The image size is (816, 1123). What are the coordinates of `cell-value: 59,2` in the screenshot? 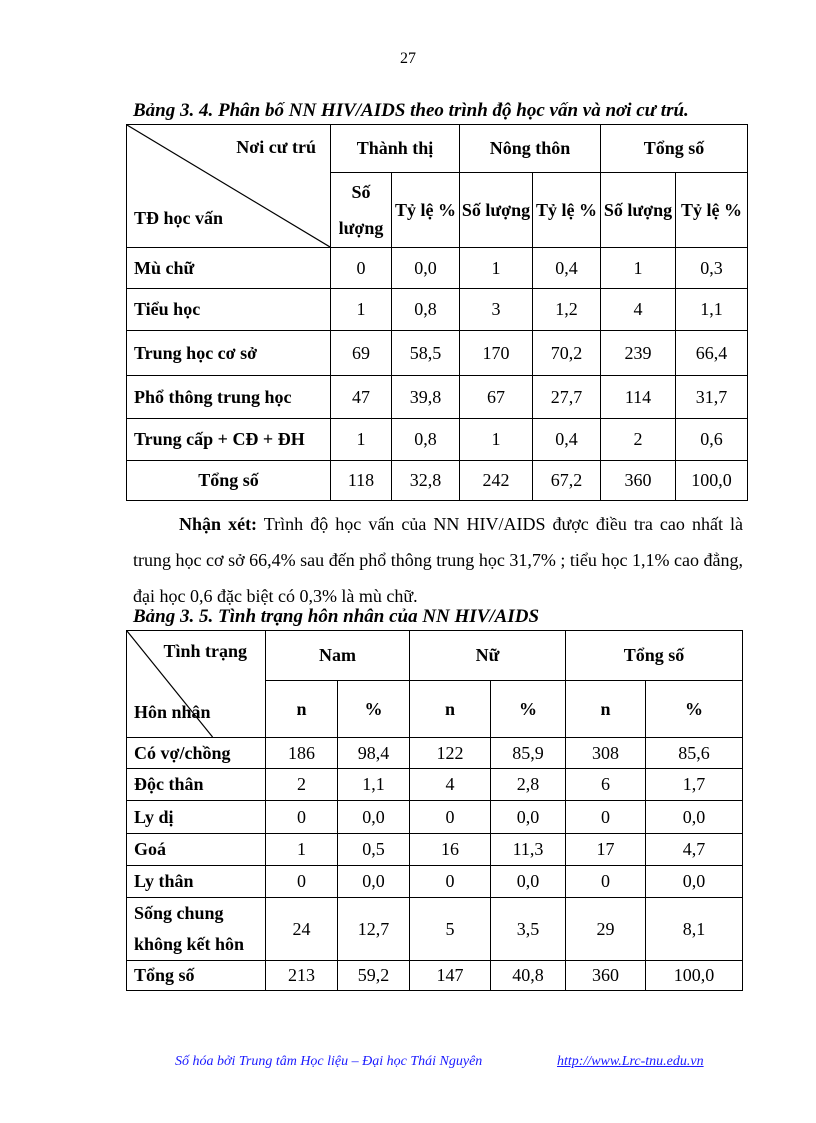 It's located at (373, 975).